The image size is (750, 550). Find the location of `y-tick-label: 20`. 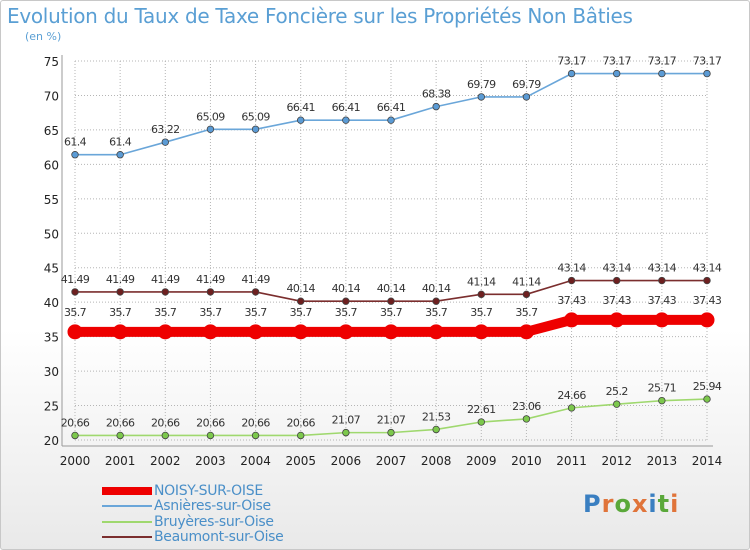

y-tick-label: 20 is located at coordinates (51, 441).